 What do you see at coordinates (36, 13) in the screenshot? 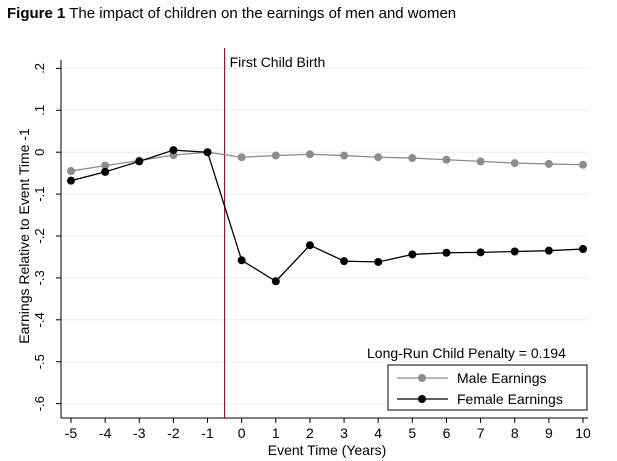
I see `figure-label: Figure 1` at bounding box center [36, 13].